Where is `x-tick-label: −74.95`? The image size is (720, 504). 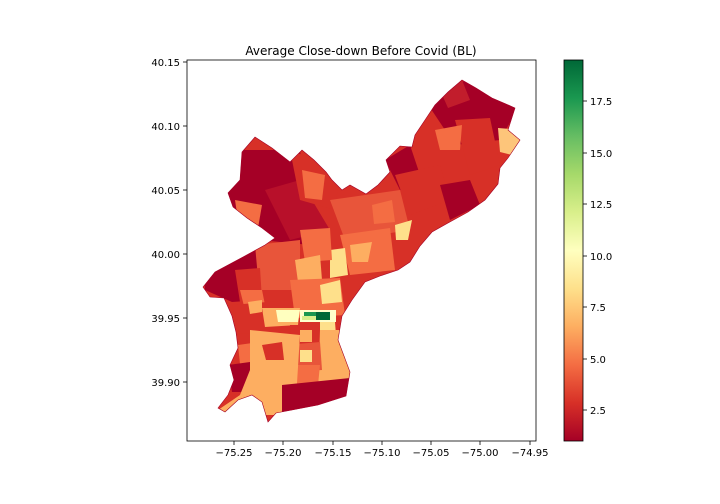
x-tick-label: −74.95 is located at coordinates (529, 453).